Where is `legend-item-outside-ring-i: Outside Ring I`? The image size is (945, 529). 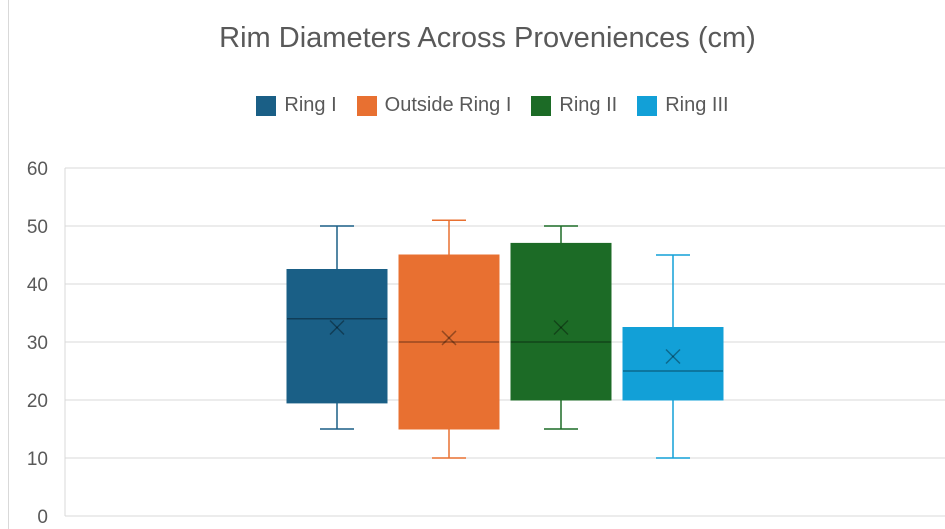
legend-item-outside-ring-i: Outside Ring I is located at coordinates (434, 105).